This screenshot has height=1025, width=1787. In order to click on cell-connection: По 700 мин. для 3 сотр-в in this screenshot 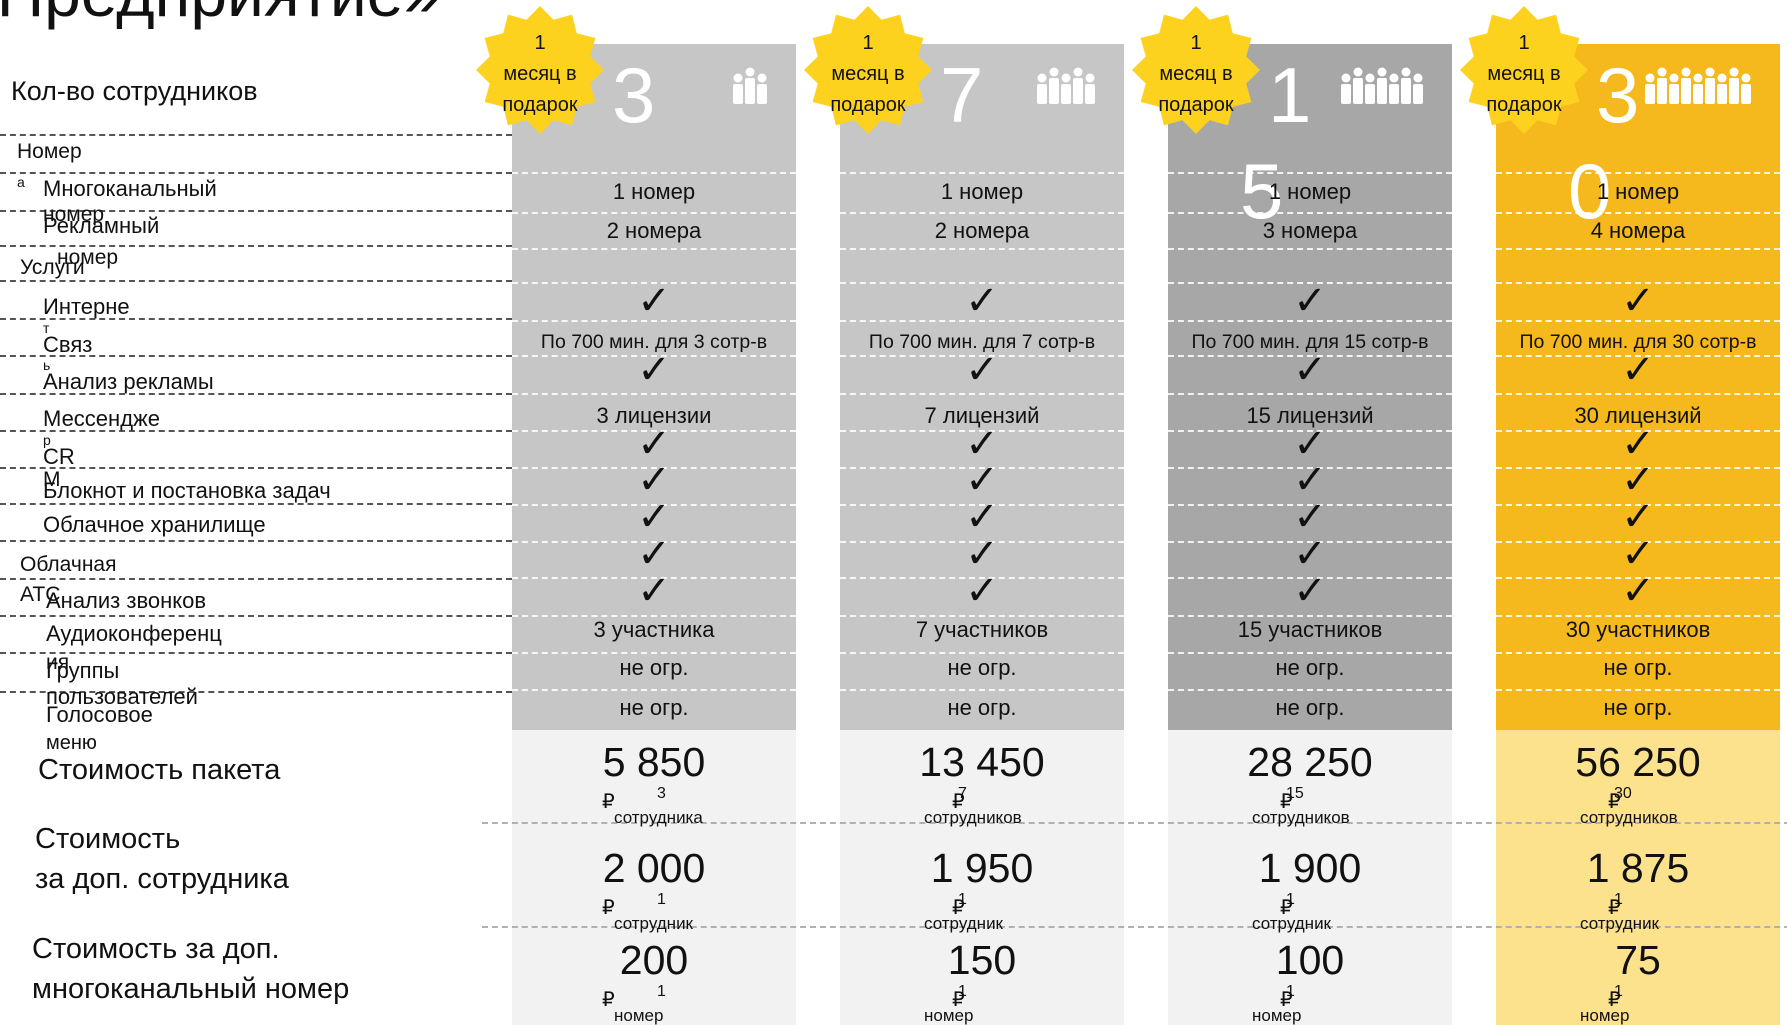, I will do `click(654, 342)`.